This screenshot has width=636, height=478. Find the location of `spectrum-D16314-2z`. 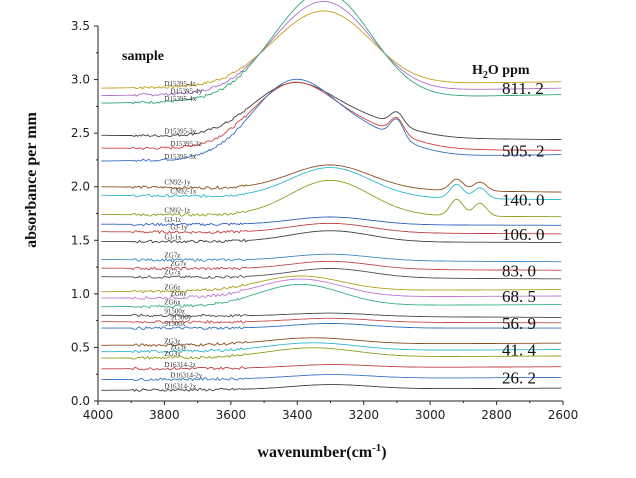

spectrum-D16314-2z is located at coordinates (331, 367).